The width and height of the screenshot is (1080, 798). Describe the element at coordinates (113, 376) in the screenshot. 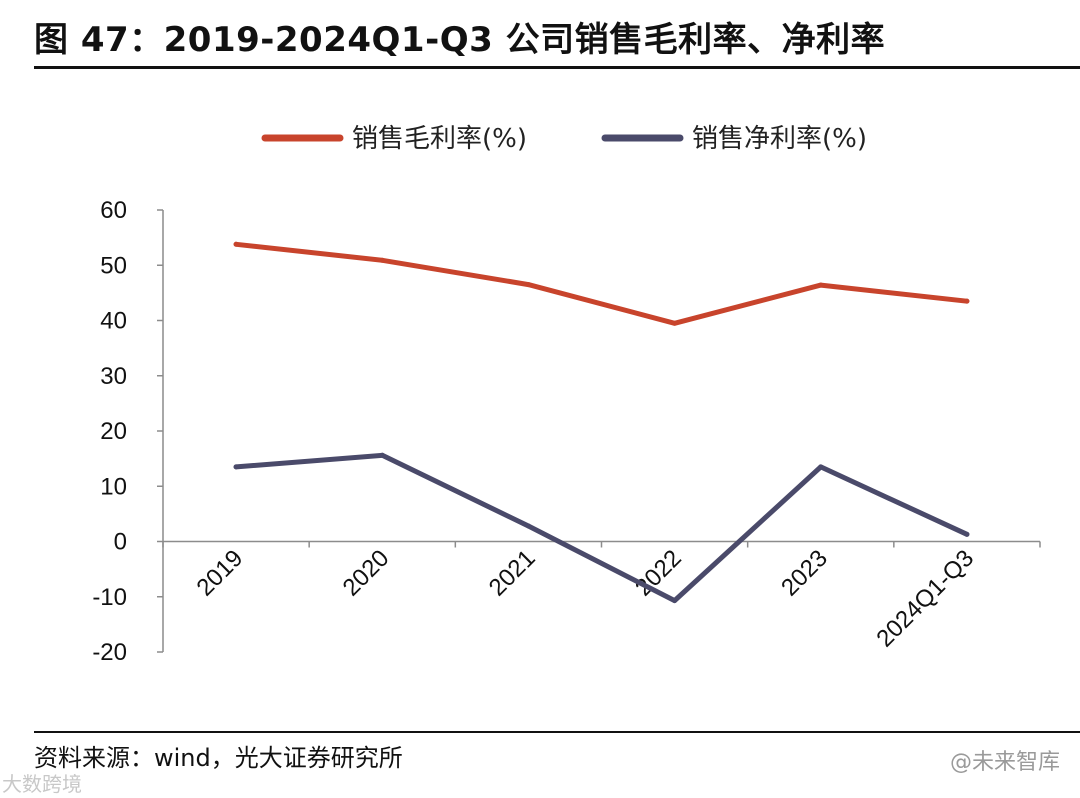

I see `y-tick-label: 30` at that location.